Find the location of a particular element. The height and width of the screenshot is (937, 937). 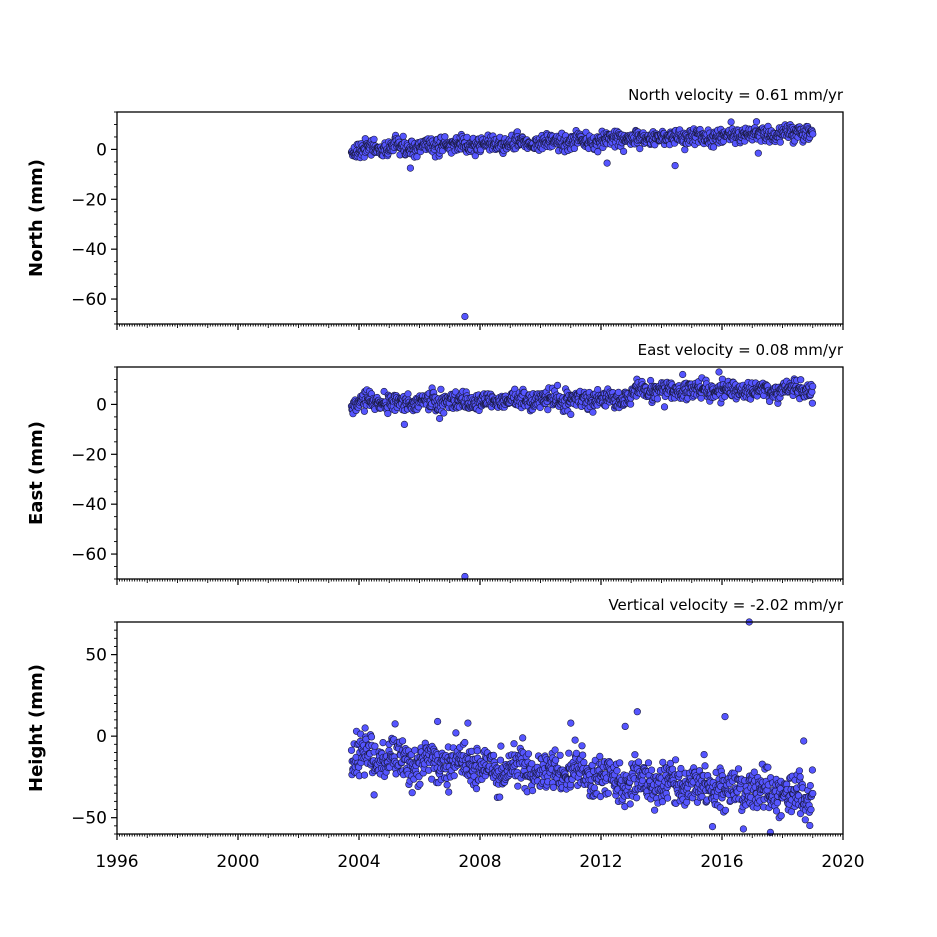

x-tick-label: 2016 is located at coordinates (721, 862).